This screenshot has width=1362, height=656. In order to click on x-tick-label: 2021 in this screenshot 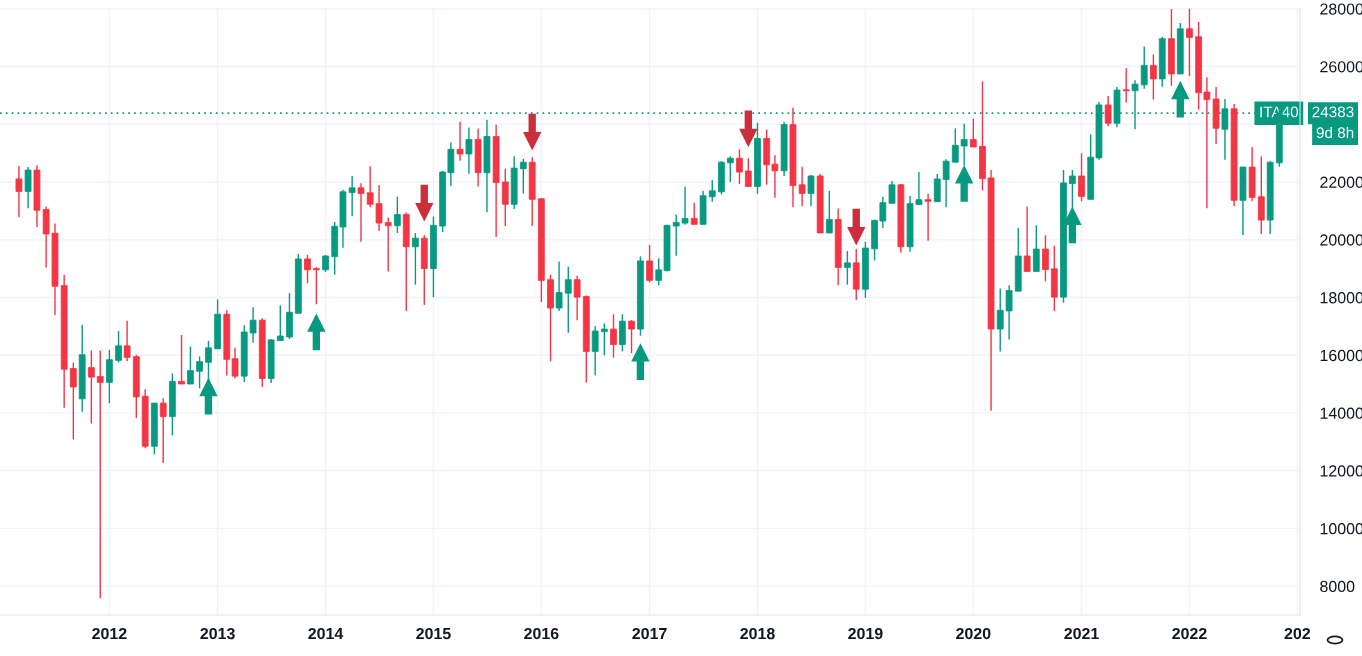, I will do `click(1081, 633)`.